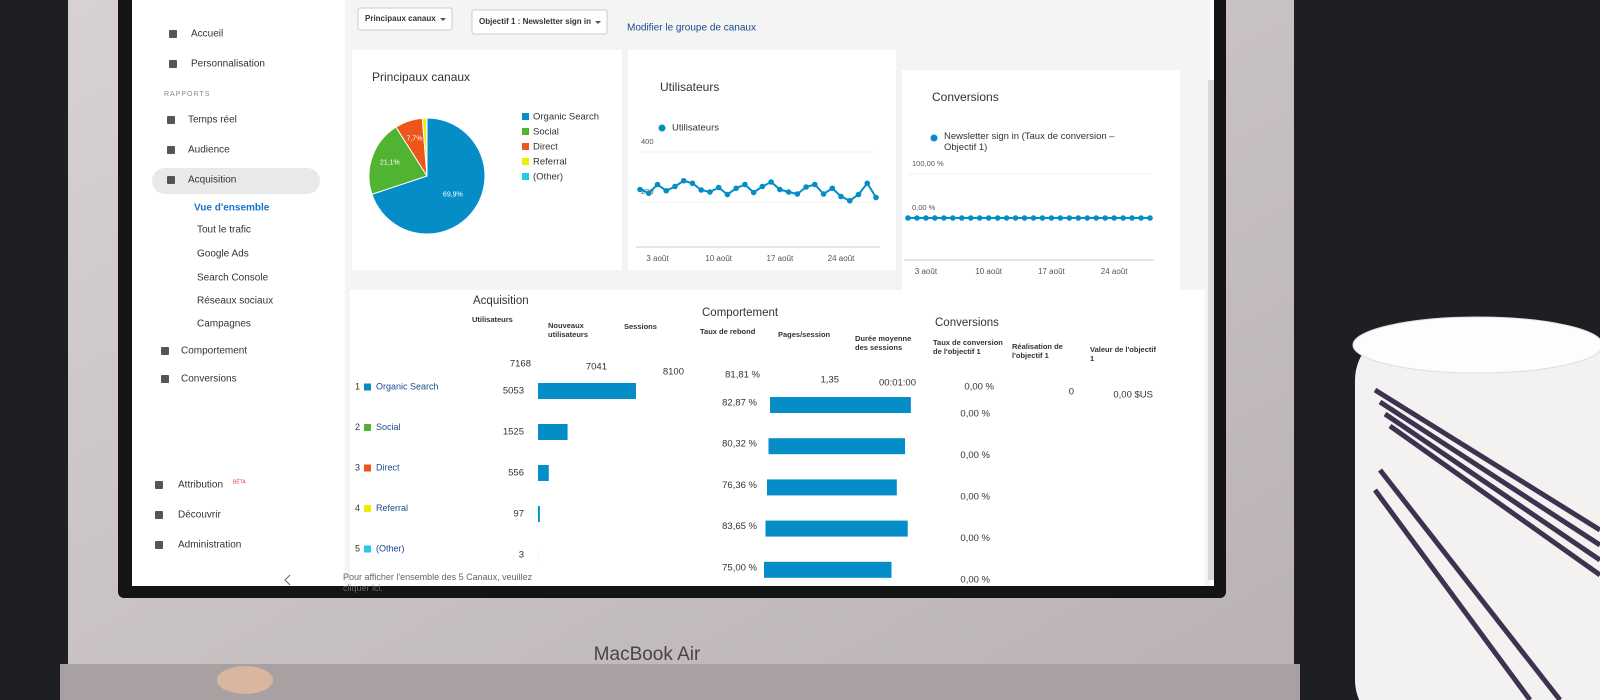 The height and width of the screenshot is (700, 1600). Describe the element at coordinates (695, 128) in the screenshot. I see `legend-label: Utilisateurs` at that location.